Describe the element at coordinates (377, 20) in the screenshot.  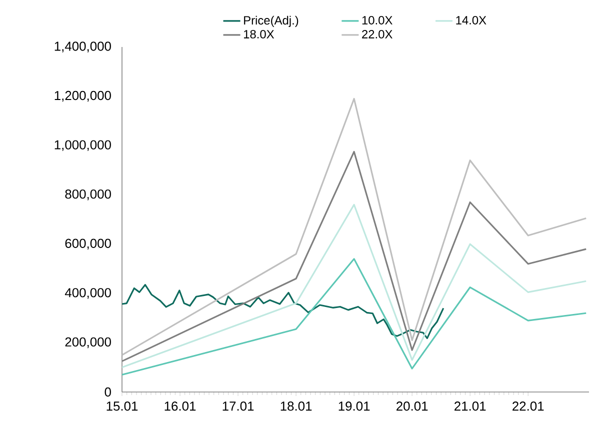
I see `legend-label: 10.0X` at that location.